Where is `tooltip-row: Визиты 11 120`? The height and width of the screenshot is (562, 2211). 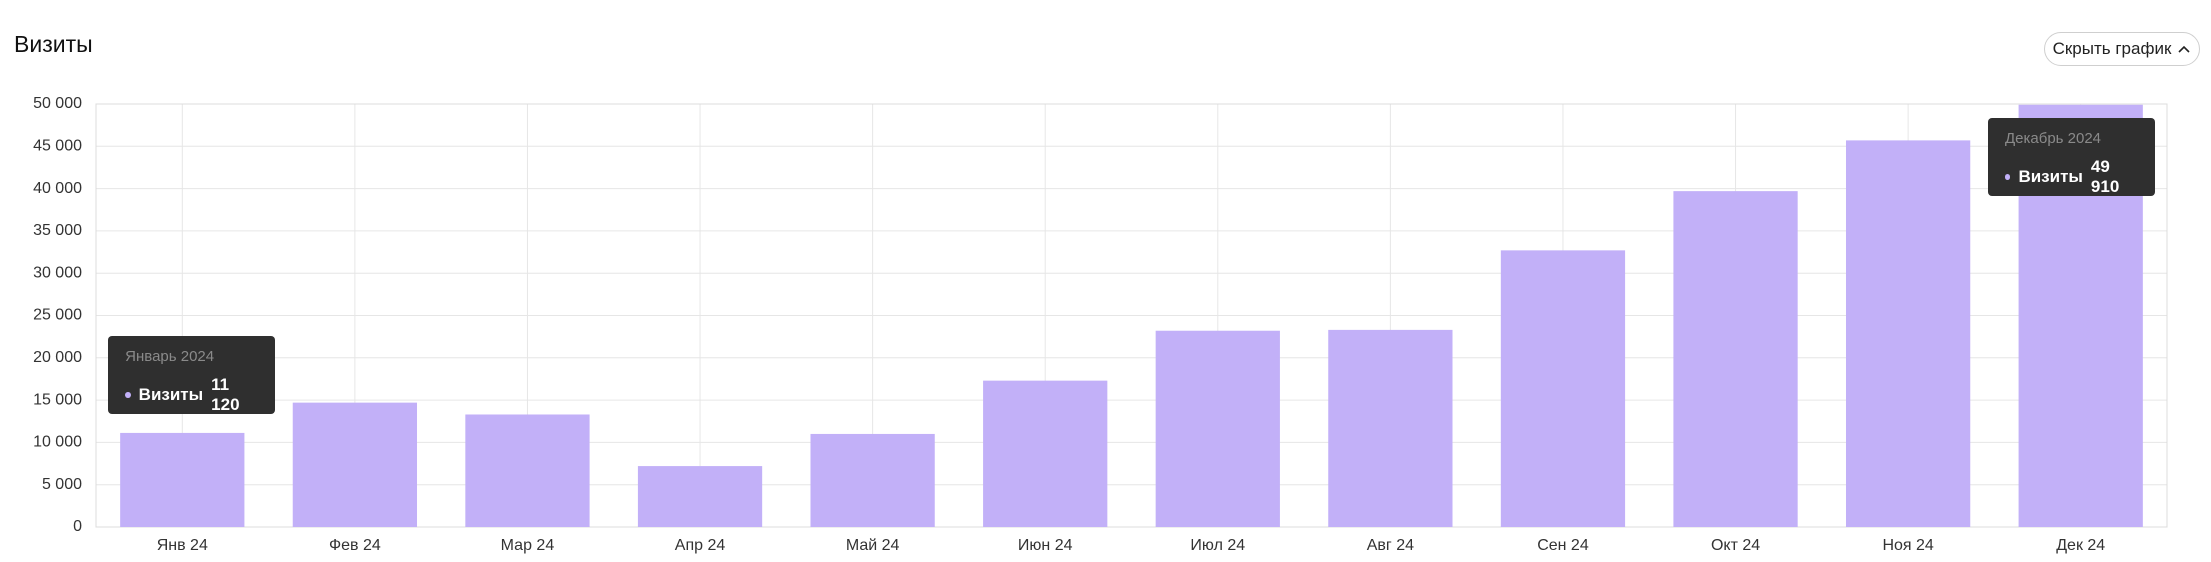
tooltip-row: Визиты 11 120 is located at coordinates (191, 395).